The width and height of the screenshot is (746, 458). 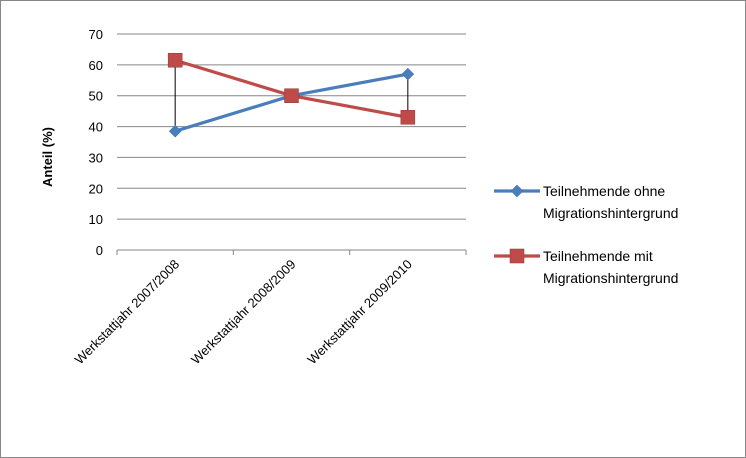 What do you see at coordinates (47, 157) in the screenshot?
I see `y-axis-label: Anteil (%)` at bounding box center [47, 157].